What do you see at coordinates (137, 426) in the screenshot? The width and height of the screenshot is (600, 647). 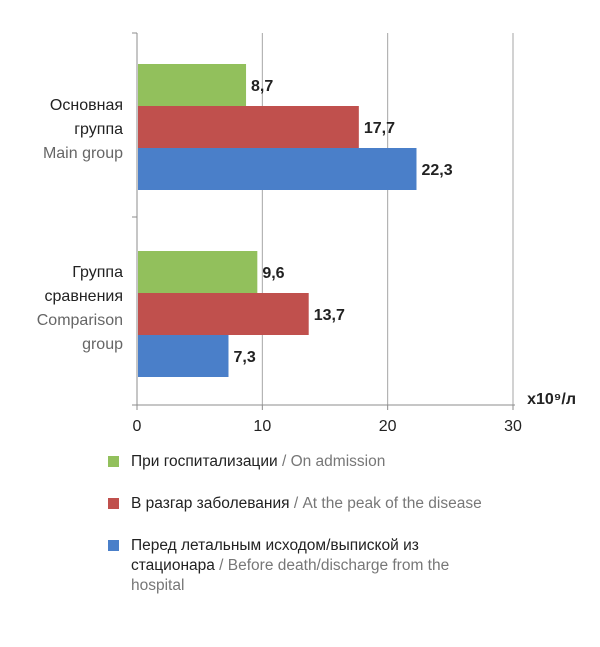 I see `x-tick-label: 0` at bounding box center [137, 426].